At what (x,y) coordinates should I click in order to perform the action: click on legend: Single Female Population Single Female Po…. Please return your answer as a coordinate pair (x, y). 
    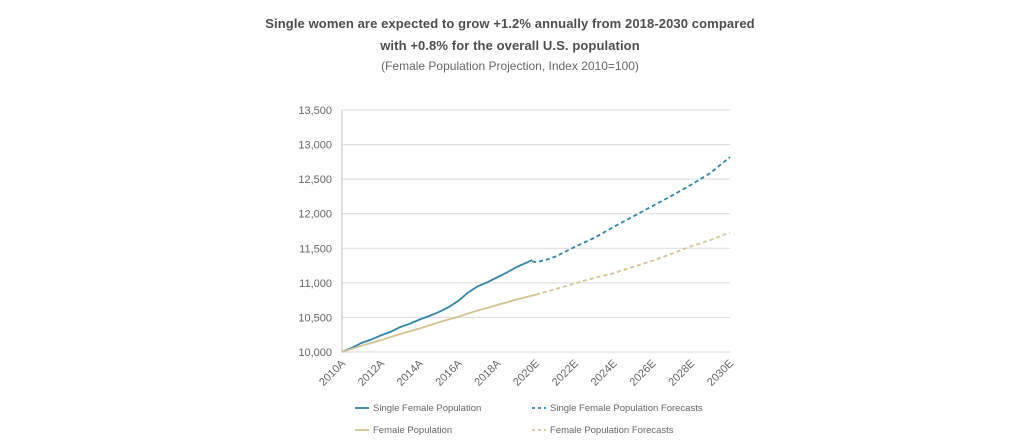
    Looking at the image, I should click on (529, 419).